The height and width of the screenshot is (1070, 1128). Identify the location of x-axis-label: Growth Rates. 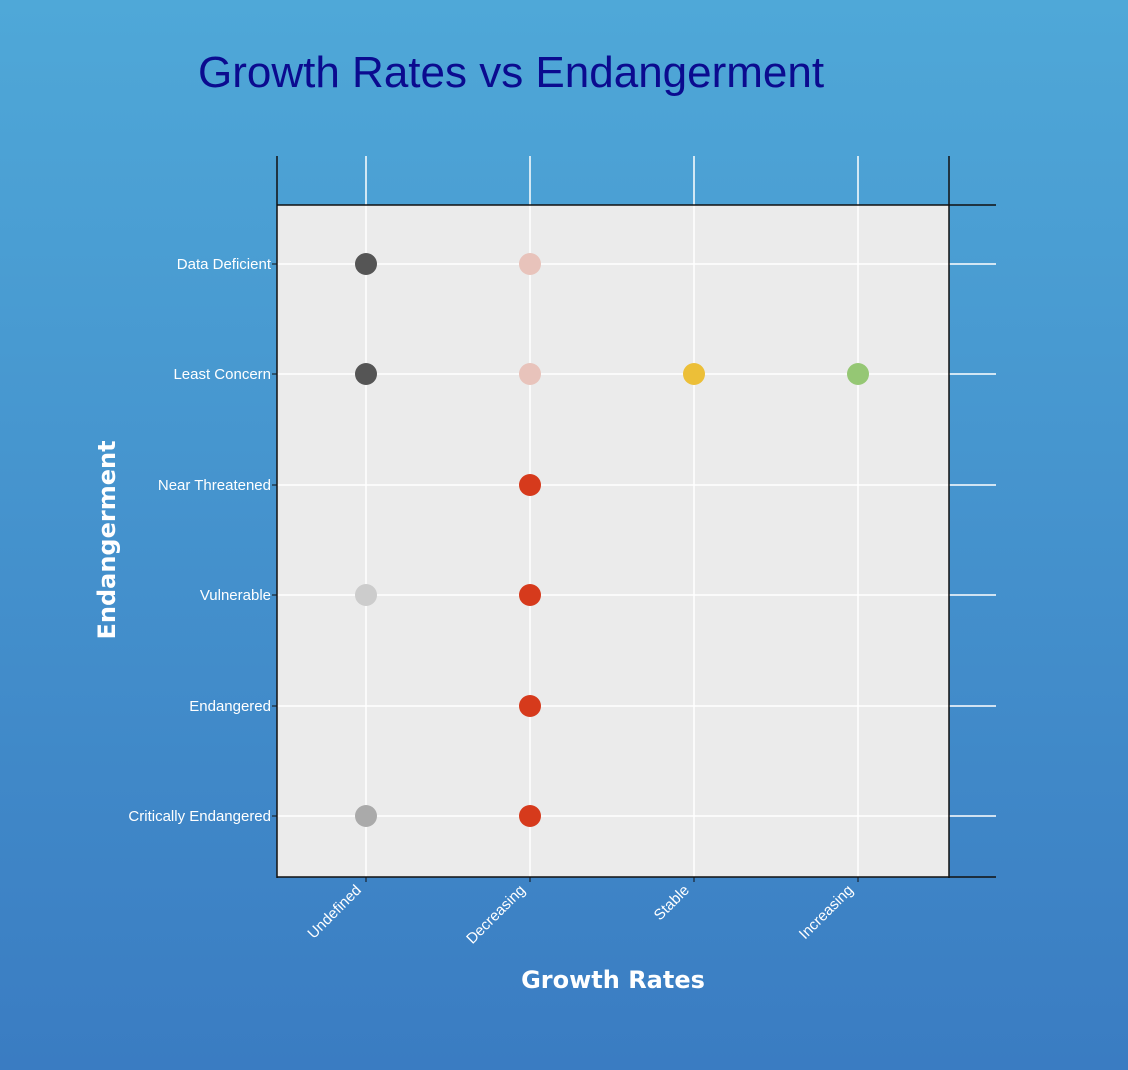
(613, 980).